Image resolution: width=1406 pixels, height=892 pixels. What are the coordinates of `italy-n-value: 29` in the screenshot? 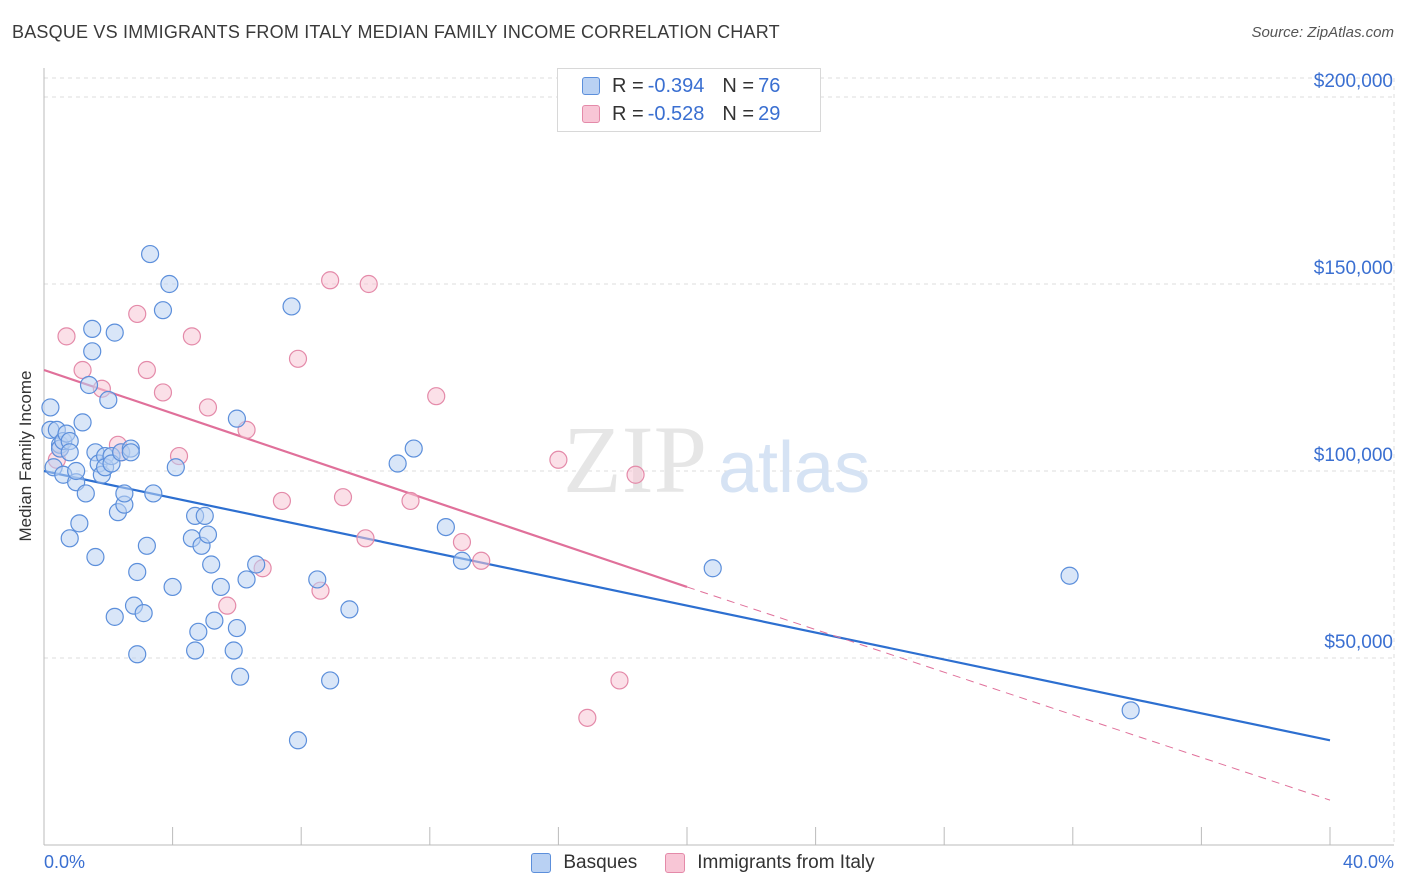 It's located at (769, 113).